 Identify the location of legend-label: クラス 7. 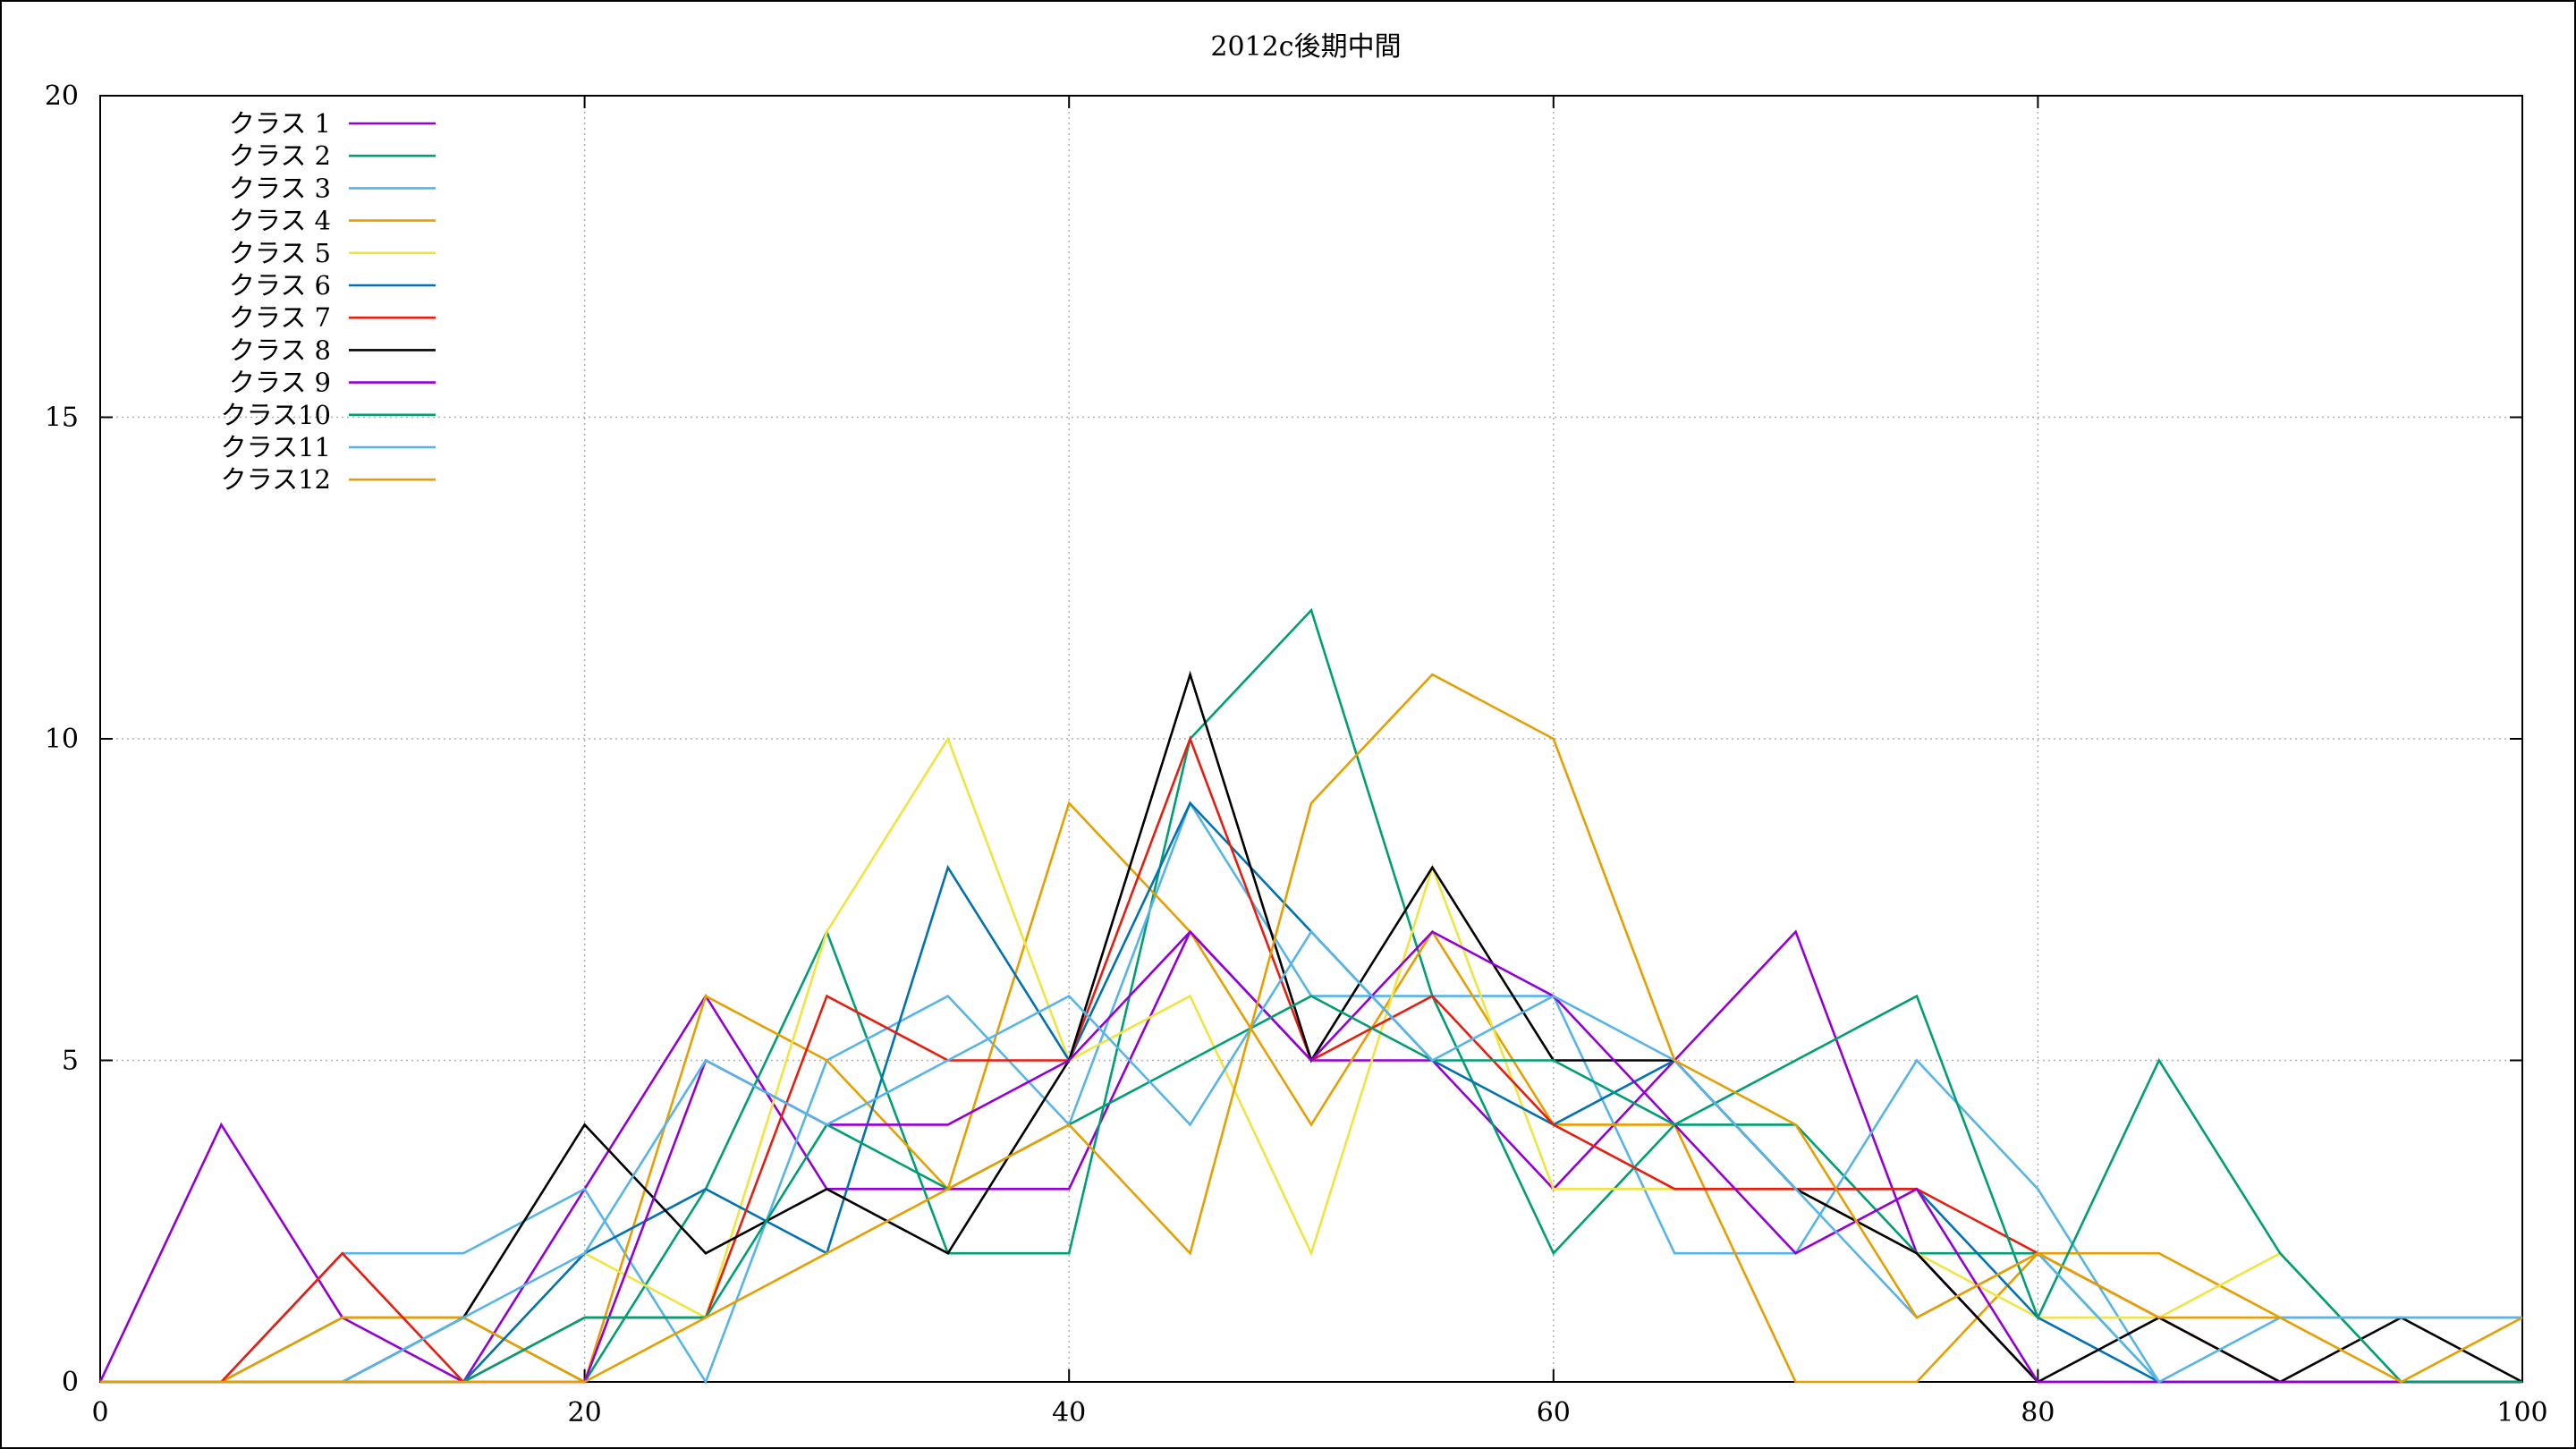
(280, 317).